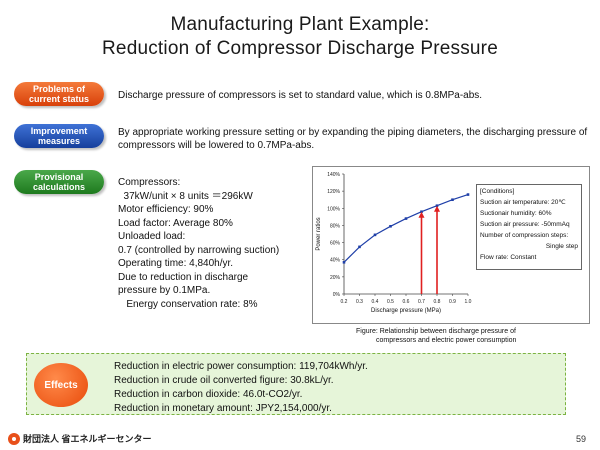  What do you see at coordinates (176, 263) in the screenshot?
I see `calc-line: Operating time: 4,840h/yr.` at bounding box center [176, 263].